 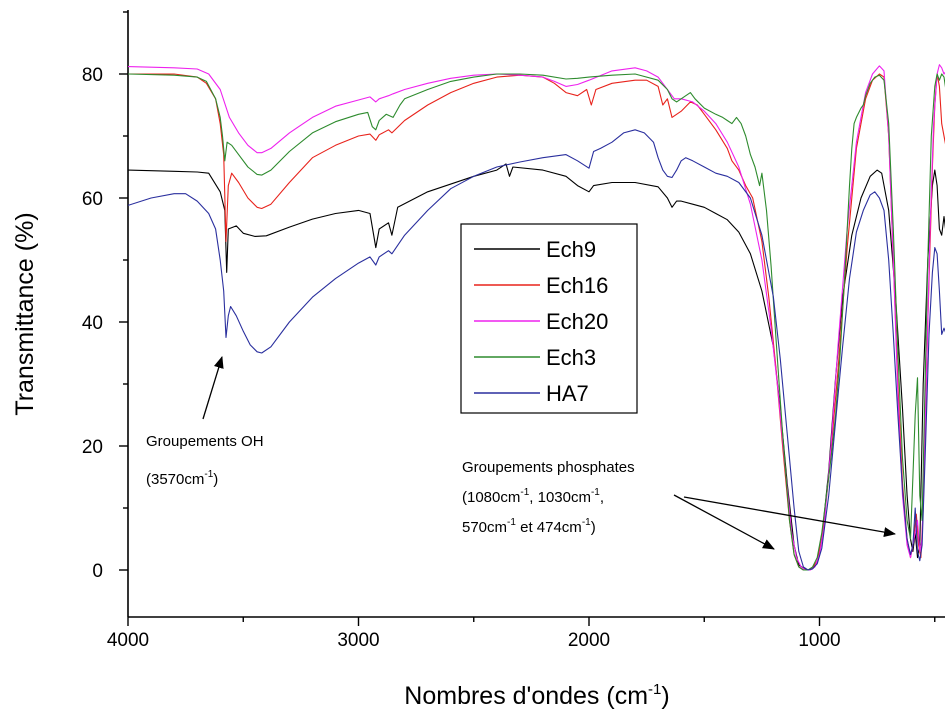 What do you see at coordinates (586, 522) in the screenshot?
I see `phosphate-sup4: -1` at bounding box center [586, 522].